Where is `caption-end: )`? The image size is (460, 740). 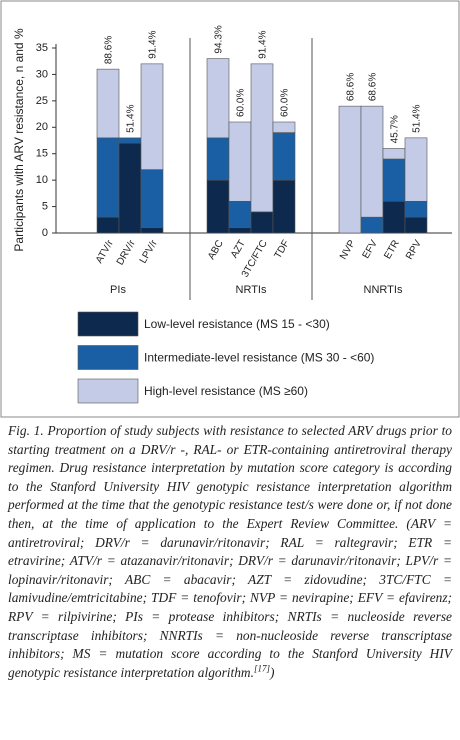
caption-end: ) is located at coordinates (272, 672).